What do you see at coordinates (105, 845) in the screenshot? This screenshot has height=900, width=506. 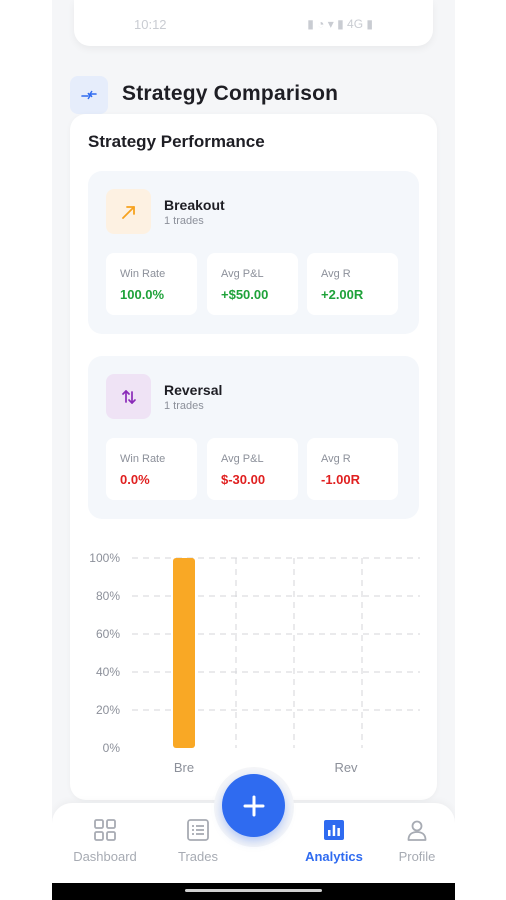 I see `nav-item-dashboard: Dashboard` at bounding box center [105, 845].